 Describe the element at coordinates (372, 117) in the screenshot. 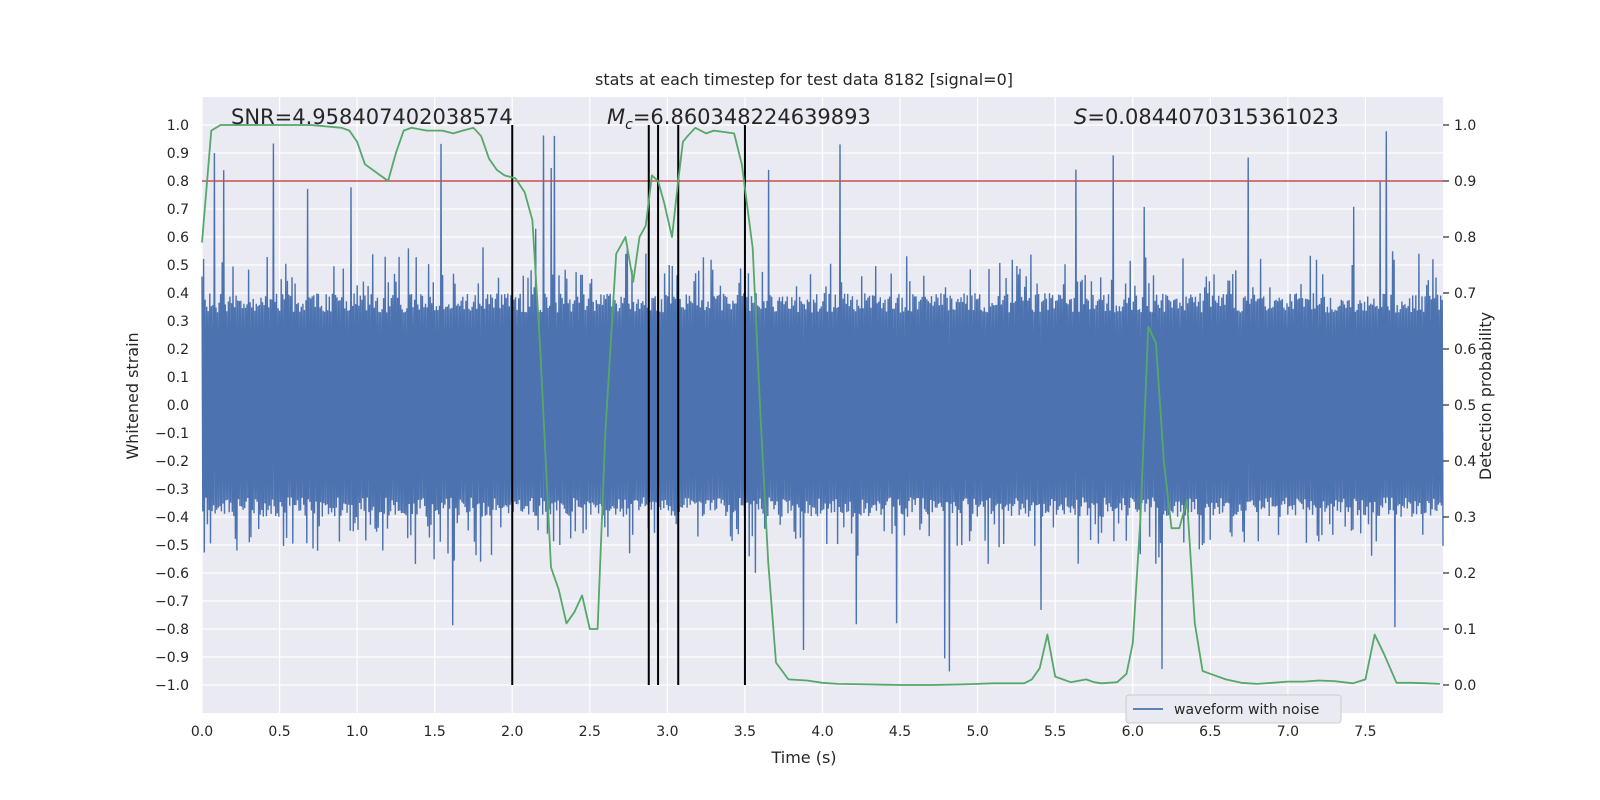

I see `snr-annotation: SNR=4.958407402038574` at that location.